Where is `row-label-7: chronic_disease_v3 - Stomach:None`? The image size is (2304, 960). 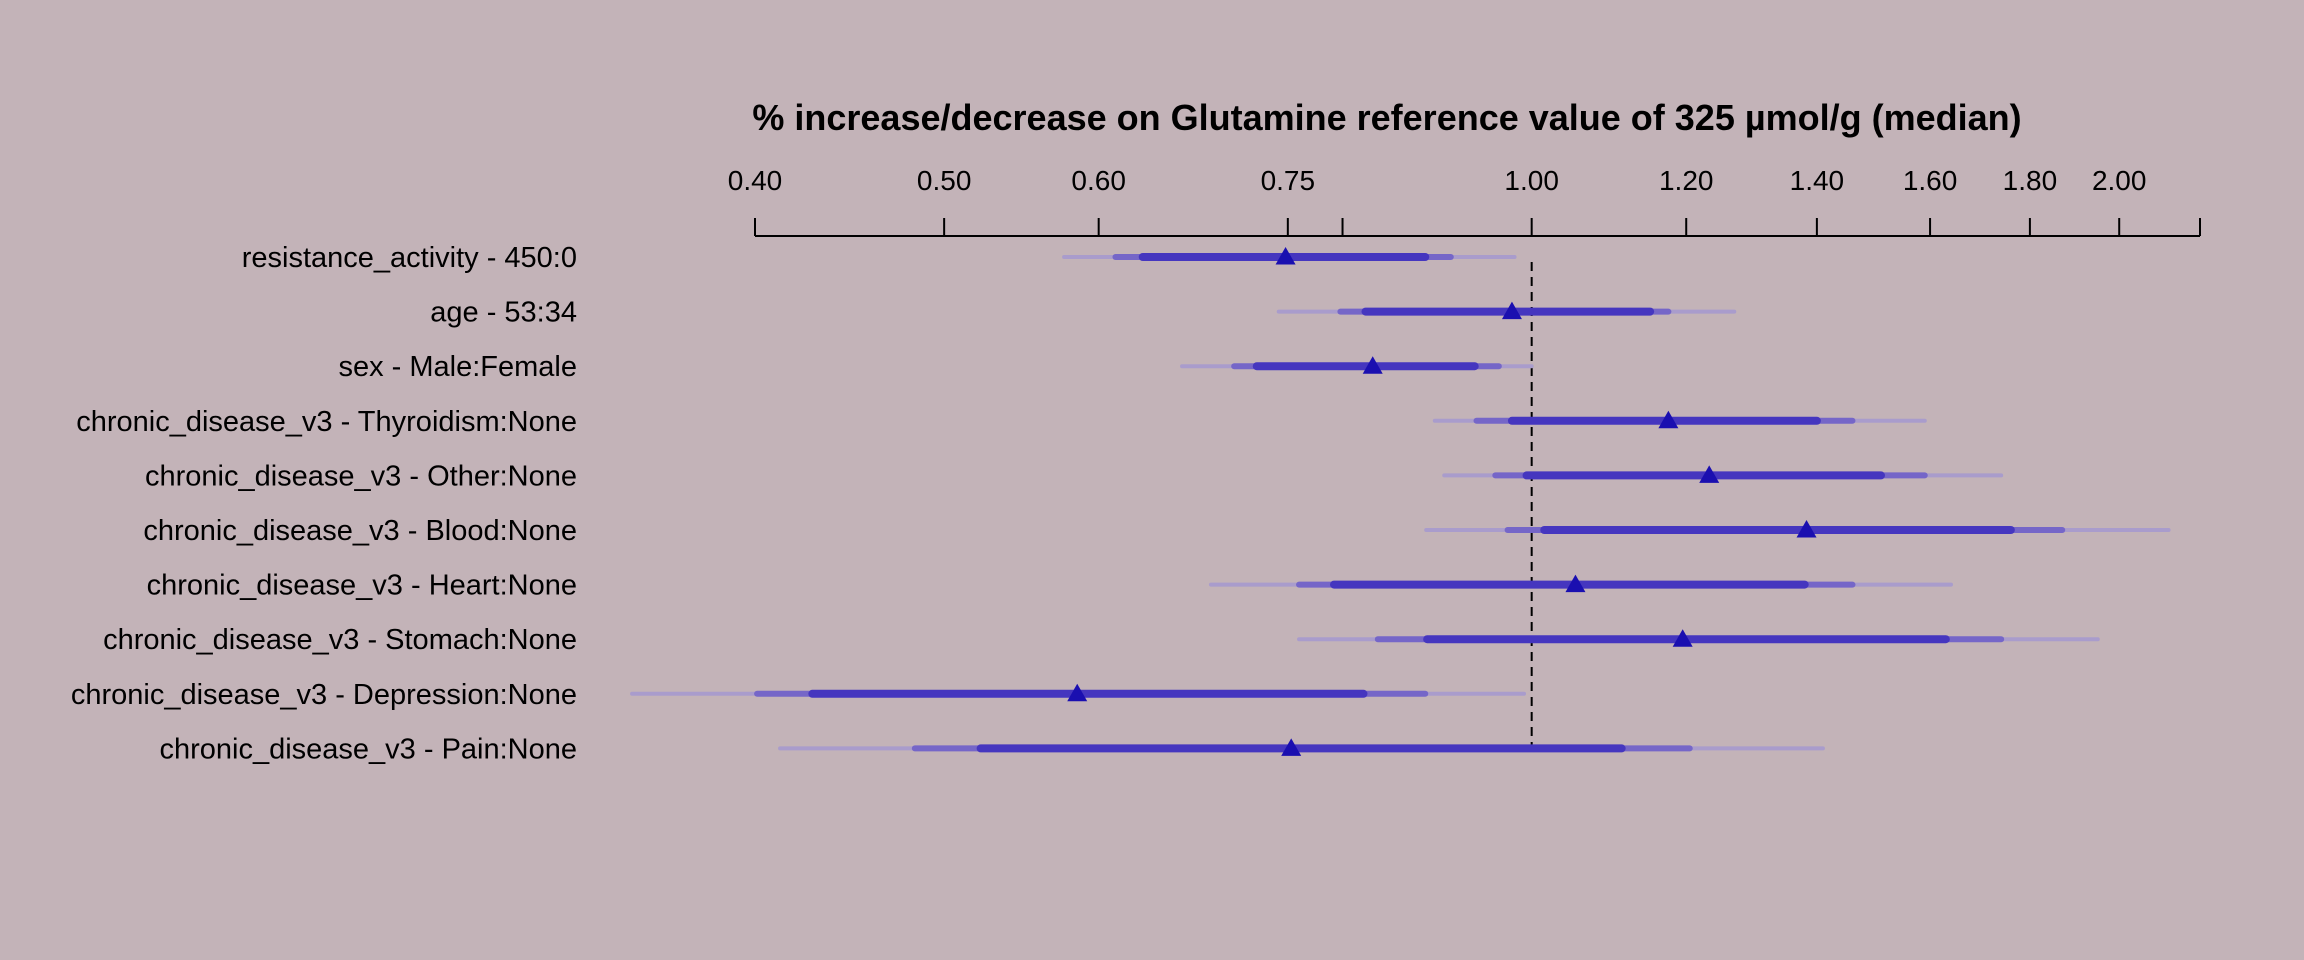 row-label-7: chronic_disease_v3 - Stomach:None is located at coordinates (340, 640).